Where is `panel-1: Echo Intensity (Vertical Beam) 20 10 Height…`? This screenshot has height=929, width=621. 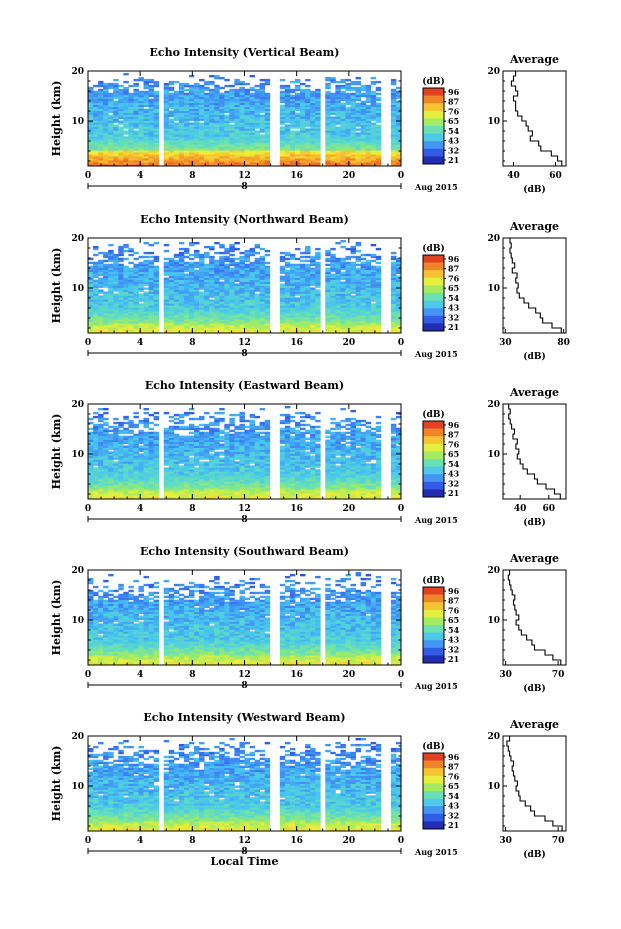 panel-1: Echo Intensity (Vertical Beam) 20 10 Height… is located at coordinates (308, 120).